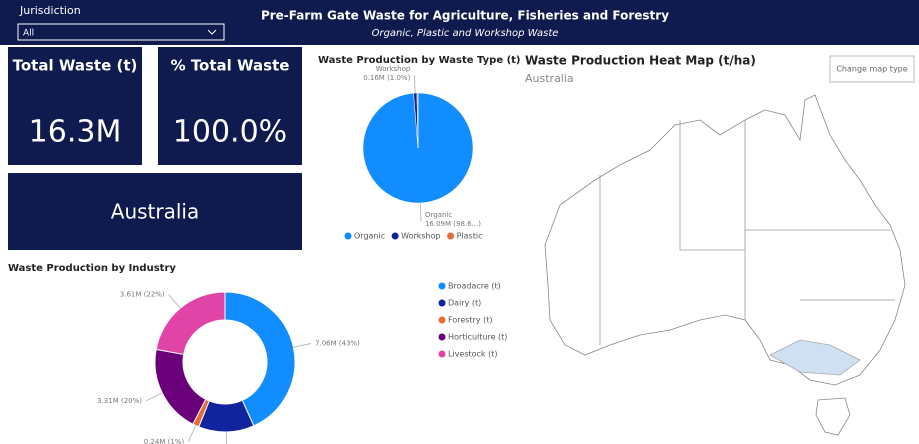 The width and height of the screenshot is (919, 444). Describe the element at coordinates (230, 66) in the screenshot. I see `card-title: % Total Waste` at that location.